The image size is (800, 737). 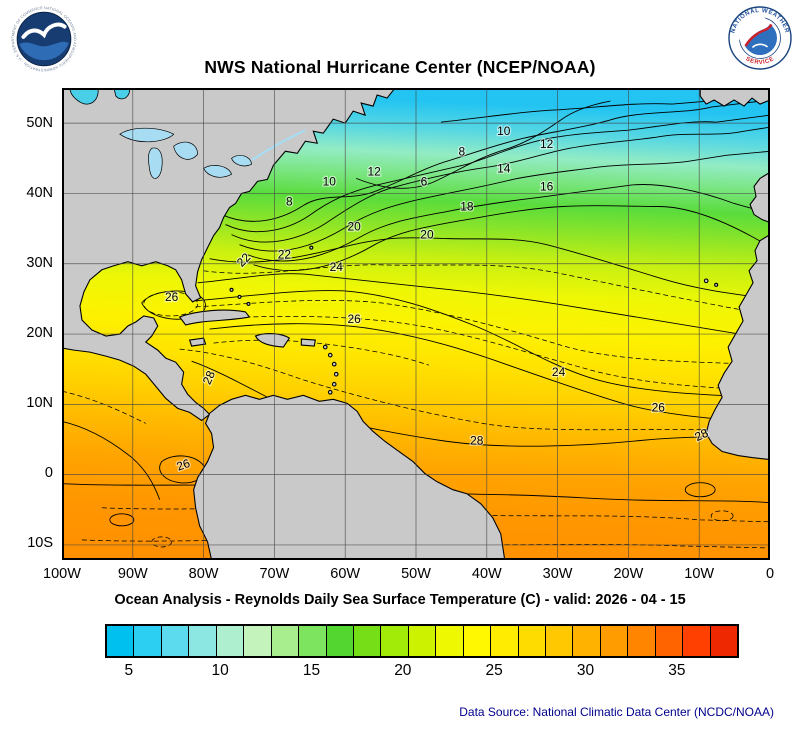 What do you see at coordinates (100, 96) in the screenshot?
I see `hudson-bay-inlets` at bounding box center [100, 96].